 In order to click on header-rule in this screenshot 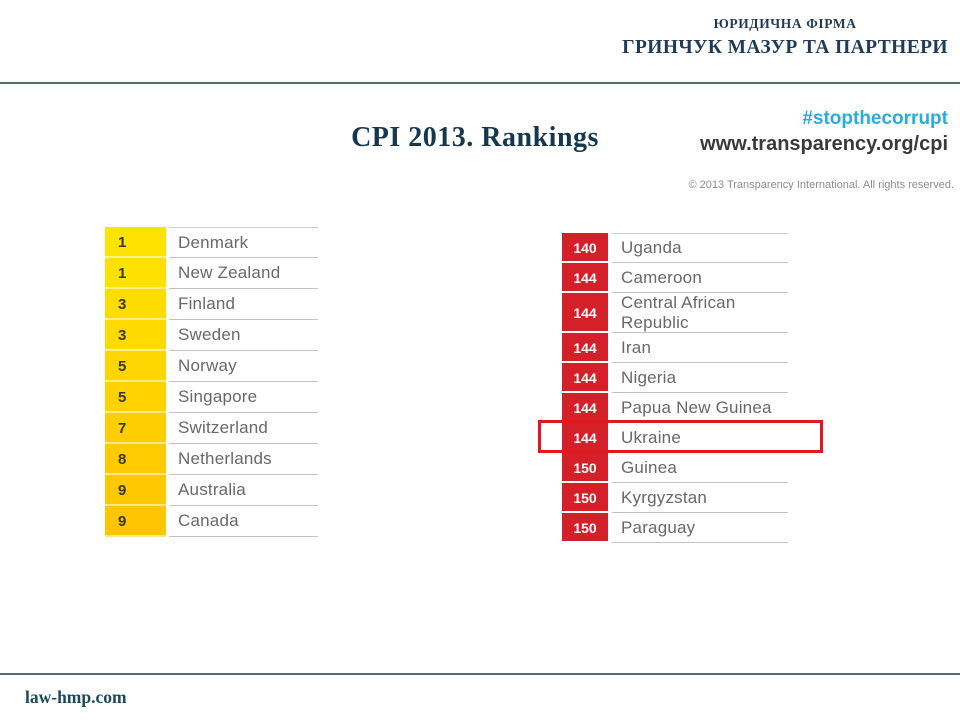, I will do `click(480, 83)`.